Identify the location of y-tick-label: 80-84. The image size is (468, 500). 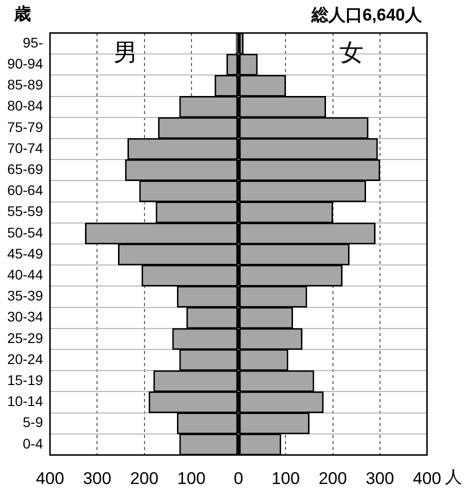
(25, 106).